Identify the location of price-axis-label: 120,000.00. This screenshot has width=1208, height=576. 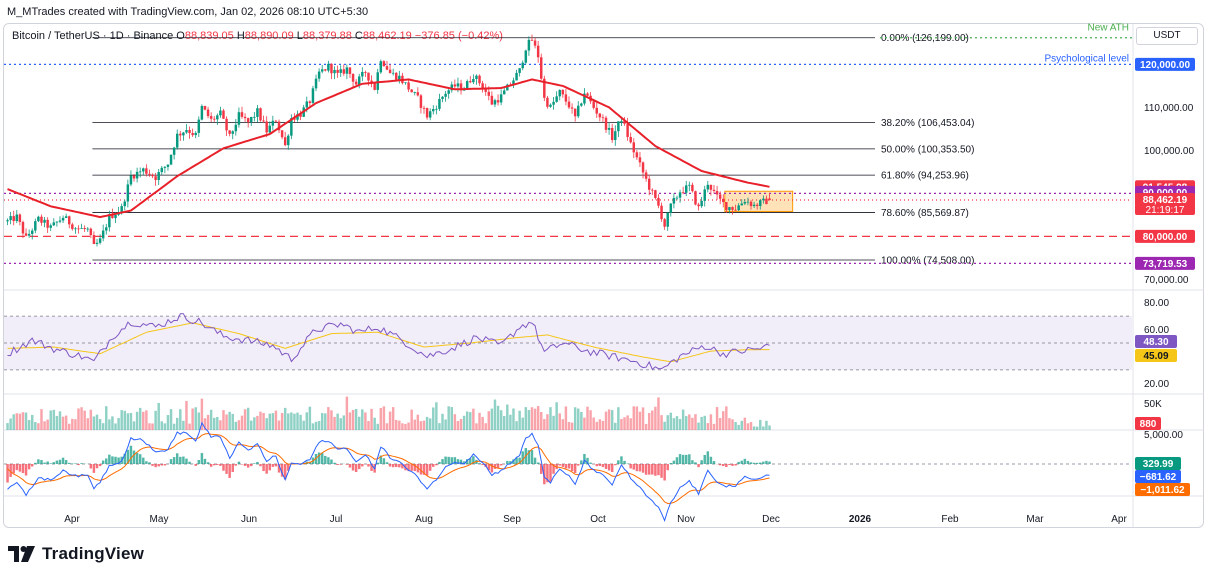
(1165, 65).